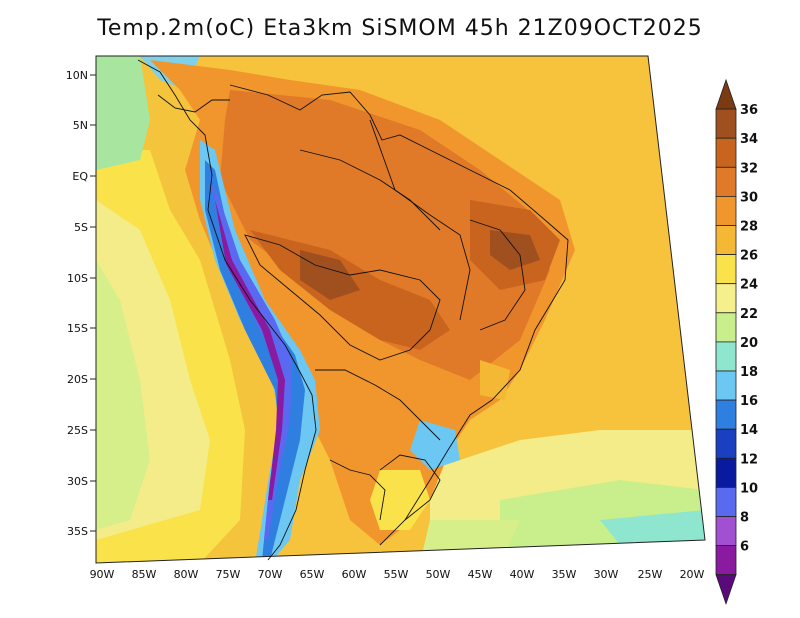 This screenshot has height=618, width=800. What do you see at coordinates (749, 256) in the screenshot?
I see `colorbar-label: 26` at bounding box center [749, 256].